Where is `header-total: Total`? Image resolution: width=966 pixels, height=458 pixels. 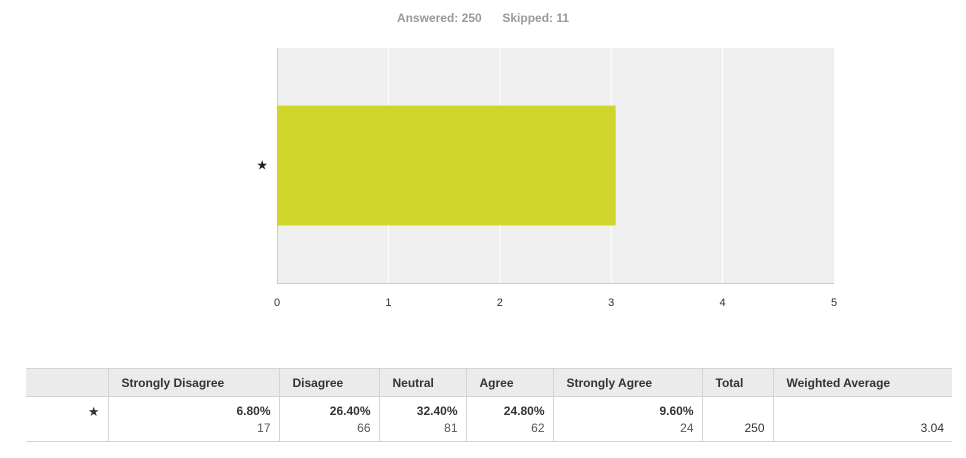
header-total: Total is located at coordinates (737, 382).